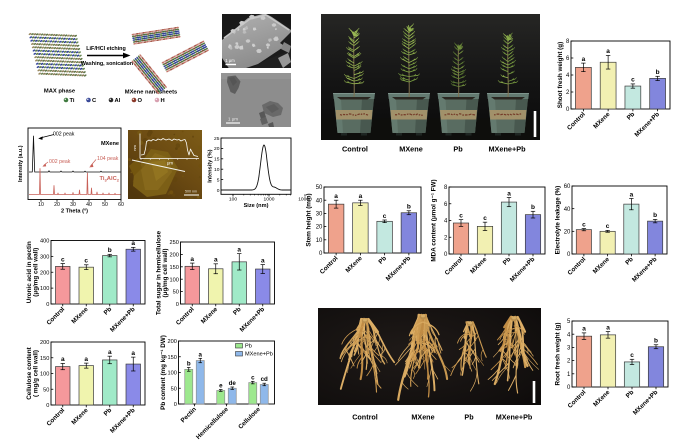 The width and height of the screenshot is (693, 445). I want to click on svg-text: cd, so click(264, 379).